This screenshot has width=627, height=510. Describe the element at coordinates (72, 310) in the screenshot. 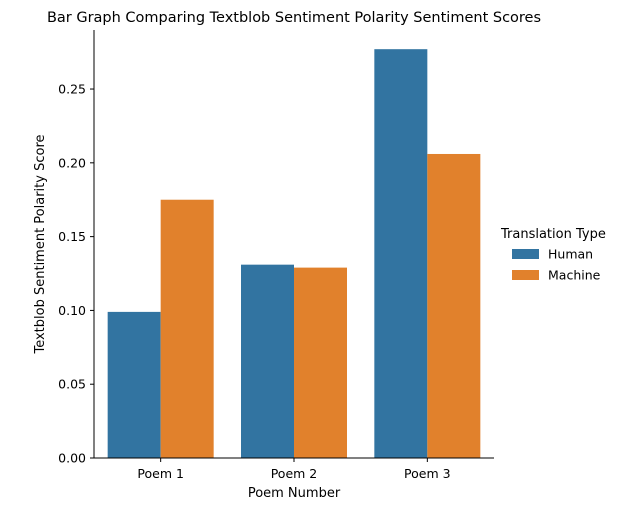

I see `y-tick-label: 0.10` at that location.